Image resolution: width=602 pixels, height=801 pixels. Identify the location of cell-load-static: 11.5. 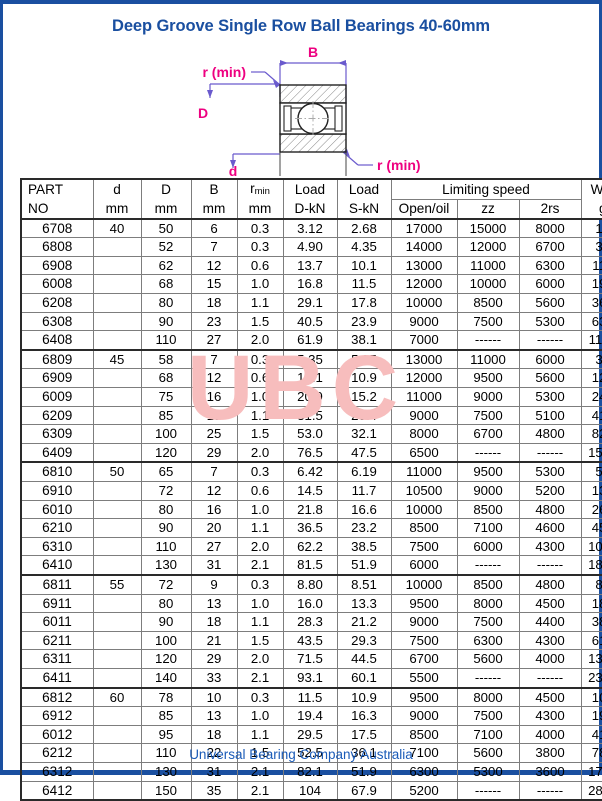
(364, 284).